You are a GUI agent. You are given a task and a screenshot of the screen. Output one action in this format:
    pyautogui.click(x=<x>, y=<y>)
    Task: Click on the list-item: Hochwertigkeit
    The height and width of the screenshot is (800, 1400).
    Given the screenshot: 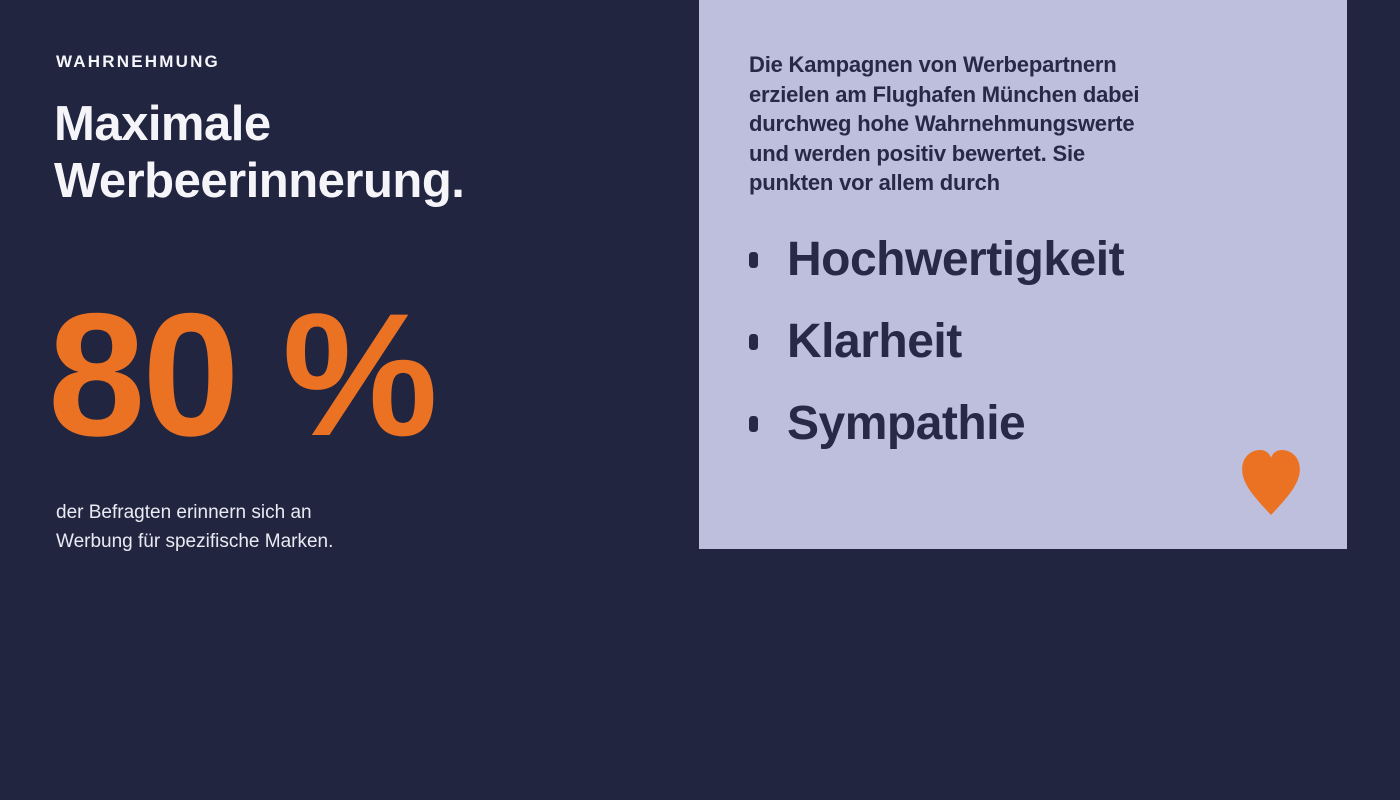 What is the action you would take?
    pyautogui.click(x=1024, y=260)
    